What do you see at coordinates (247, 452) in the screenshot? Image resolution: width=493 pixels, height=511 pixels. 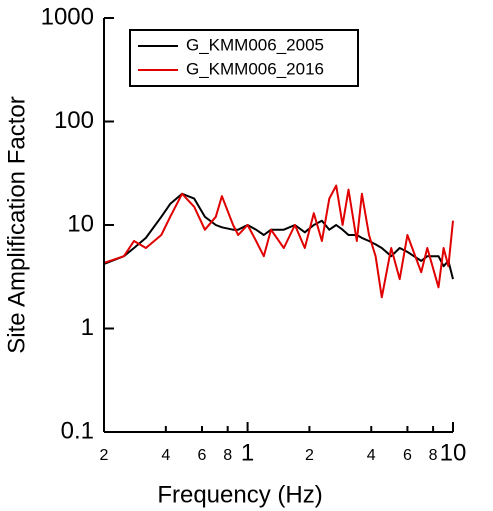 I see `x-tick-label: 1` at bounding box center [247, 452].